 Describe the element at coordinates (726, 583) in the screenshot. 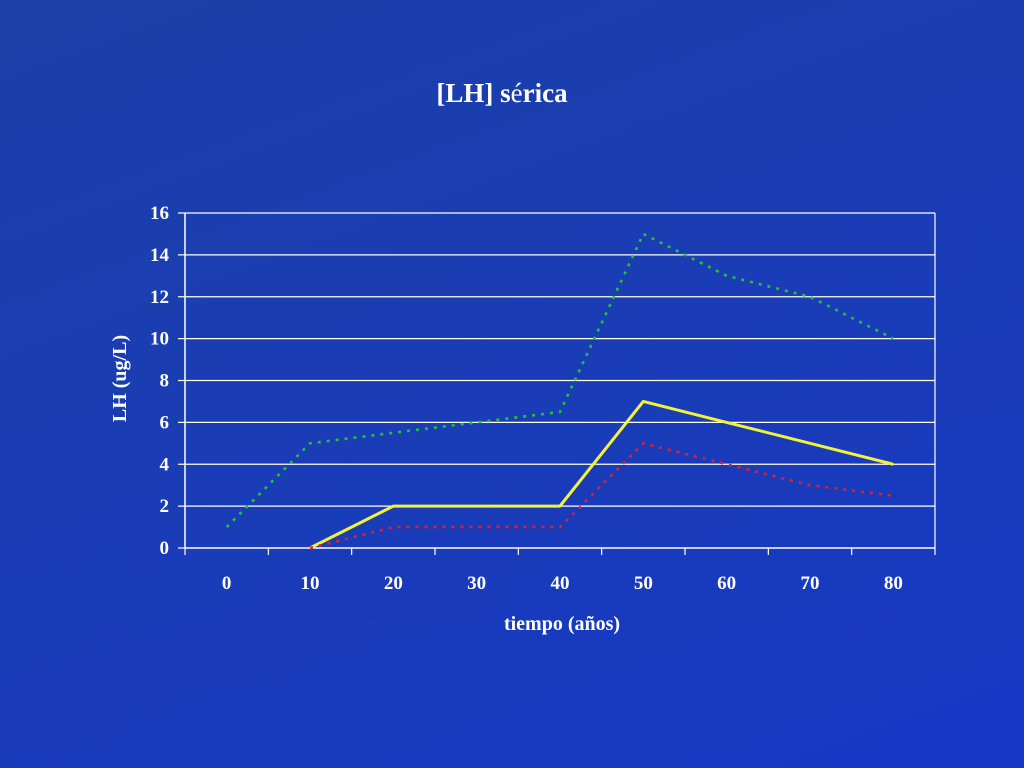

I see `x-tick-label: 60` at that location.